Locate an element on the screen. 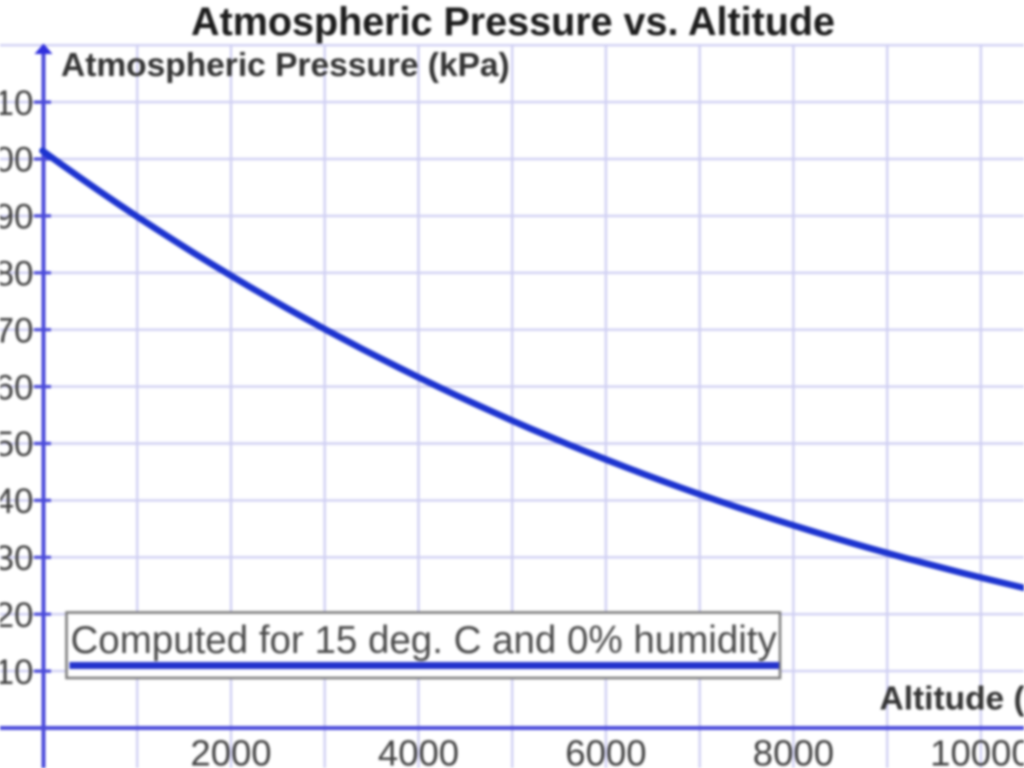  svg-text: 70 is located at coordinates (17, 330).